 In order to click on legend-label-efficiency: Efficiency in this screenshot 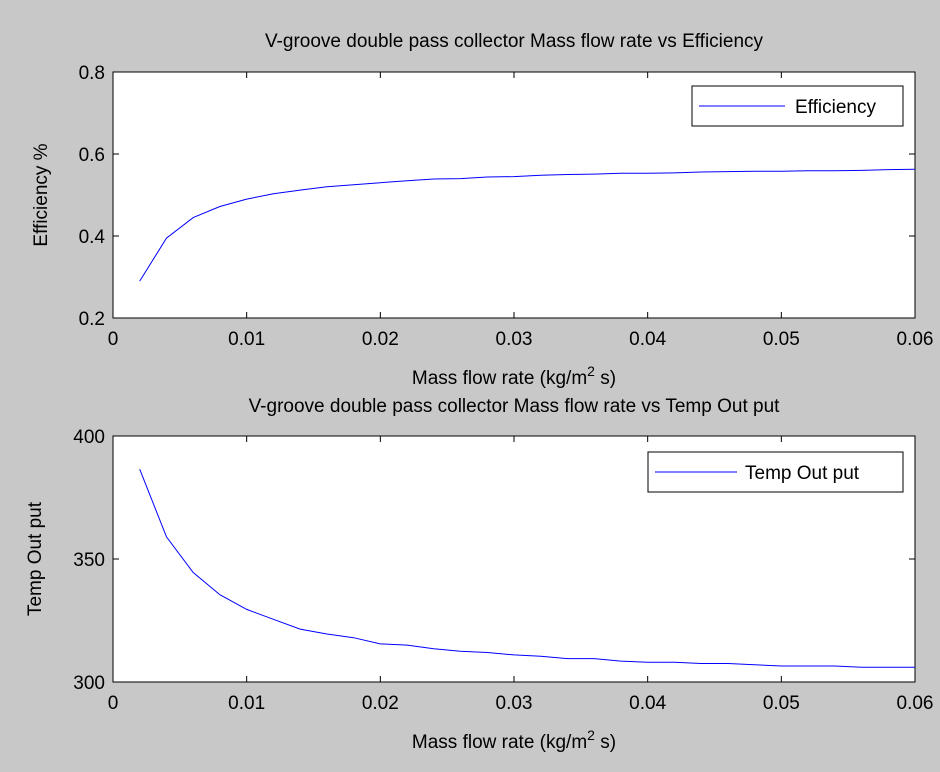, I will do `click(835, 107)`.